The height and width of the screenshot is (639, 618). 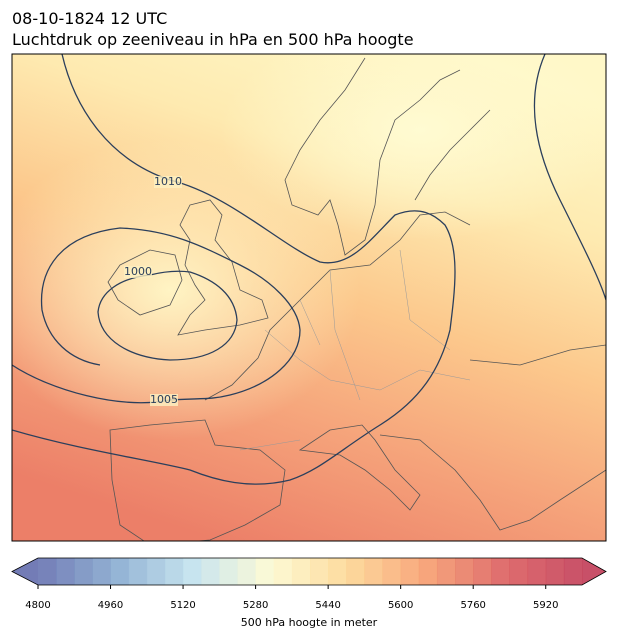 What do you see at coordinates (110, 605) in the screenshot?
I see `colorbar-tick-label: 4960` at bounding box center [110, 605].